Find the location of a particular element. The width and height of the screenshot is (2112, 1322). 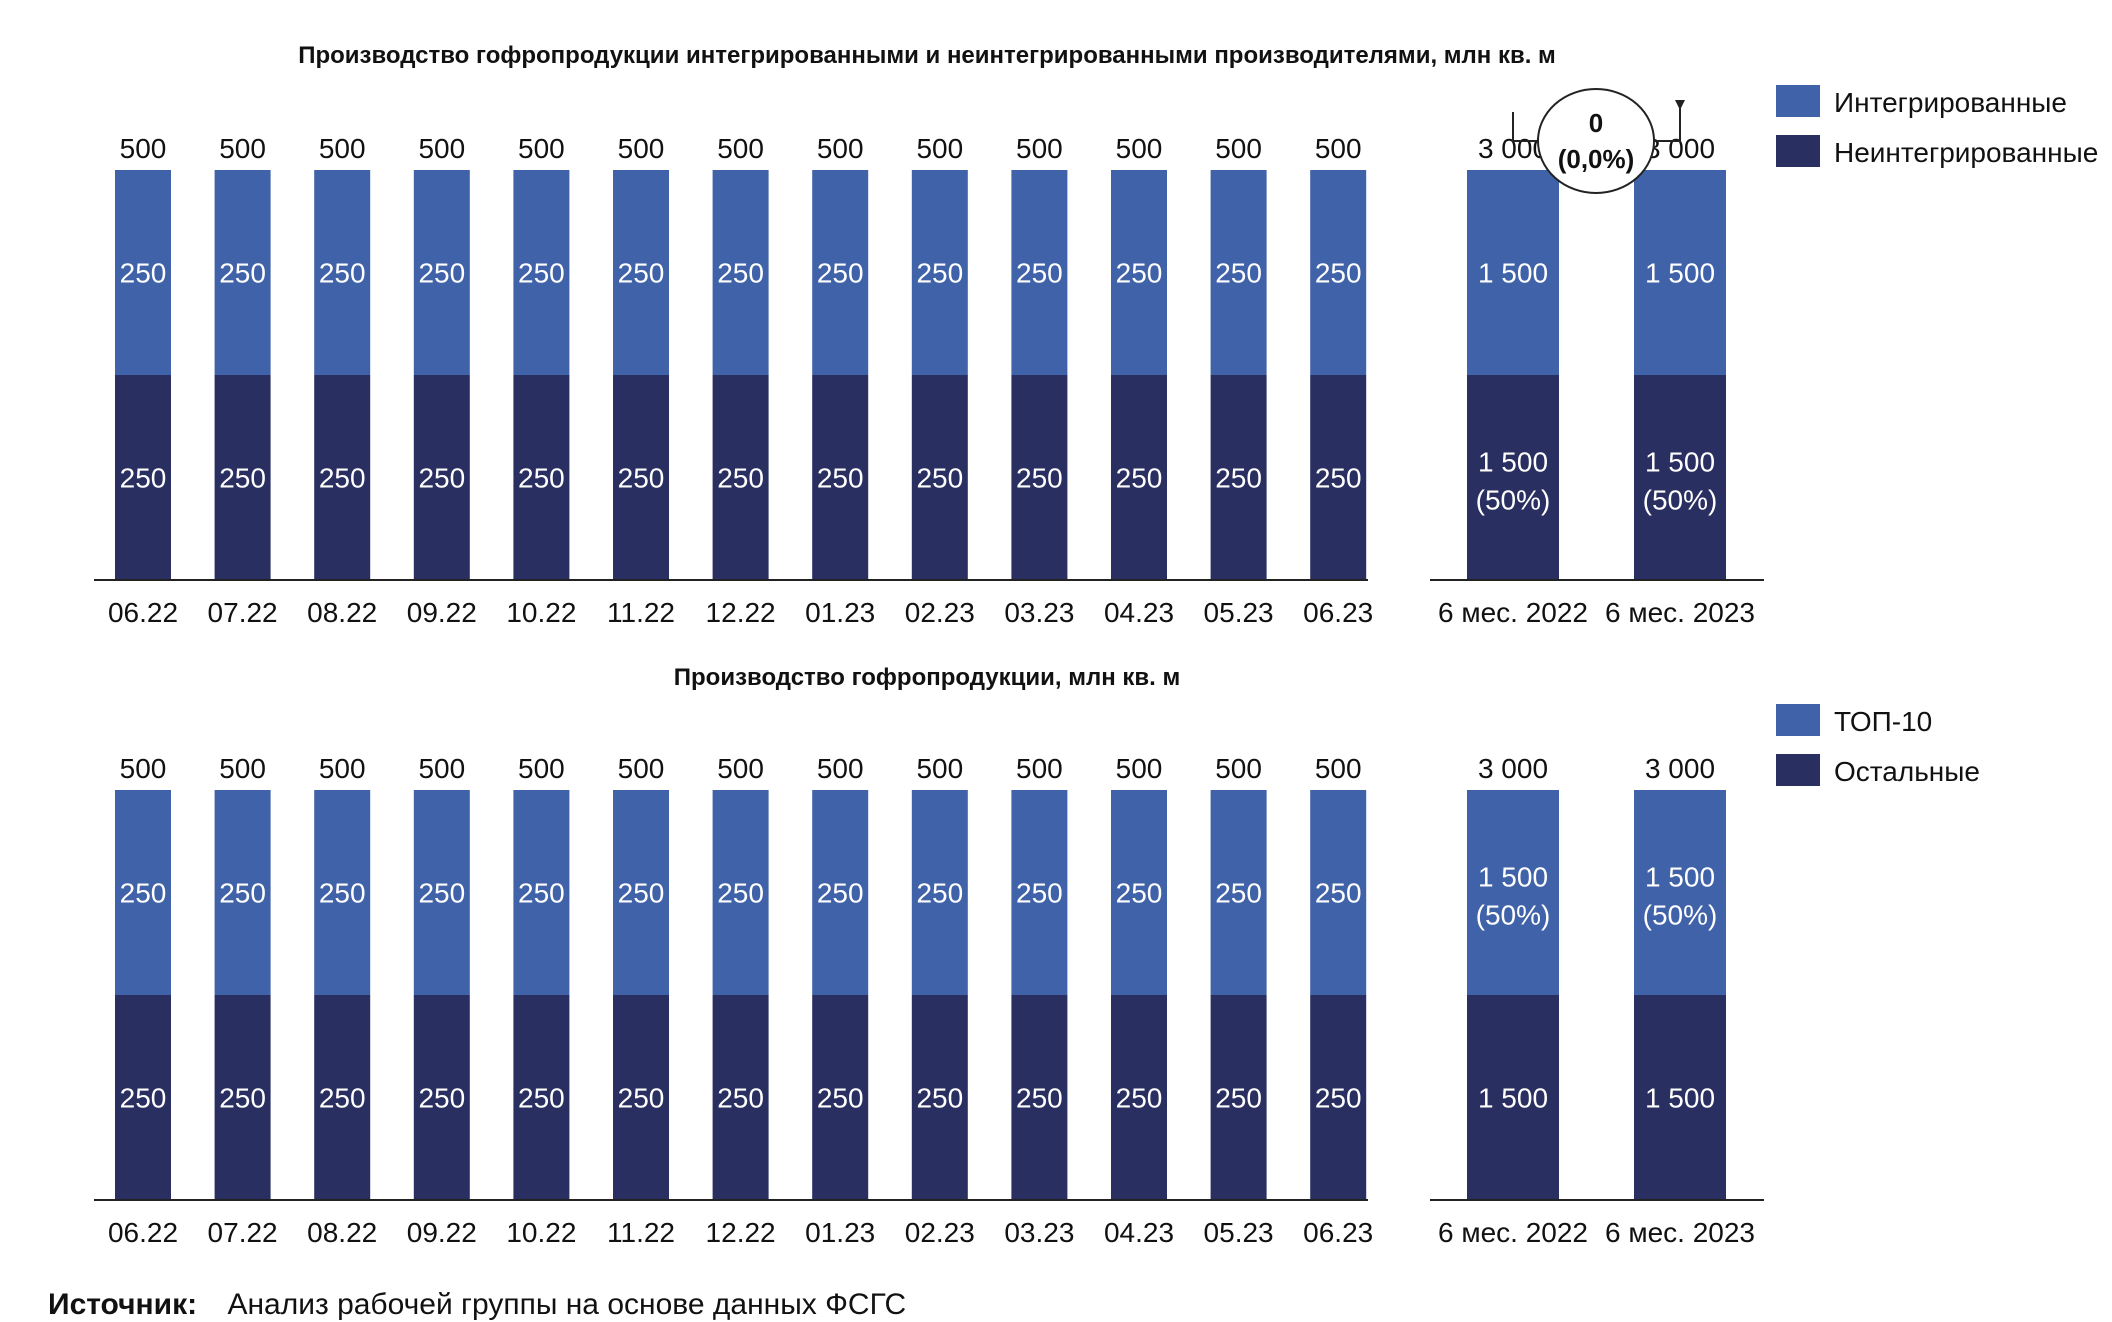

legend-entry: Неинтегрированные is located at coordinates (1966, 152).